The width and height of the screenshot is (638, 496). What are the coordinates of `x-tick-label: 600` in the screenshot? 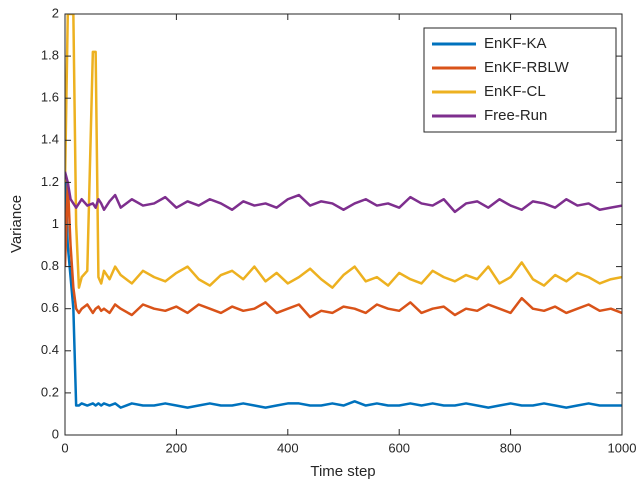 It's located at (399, 447).